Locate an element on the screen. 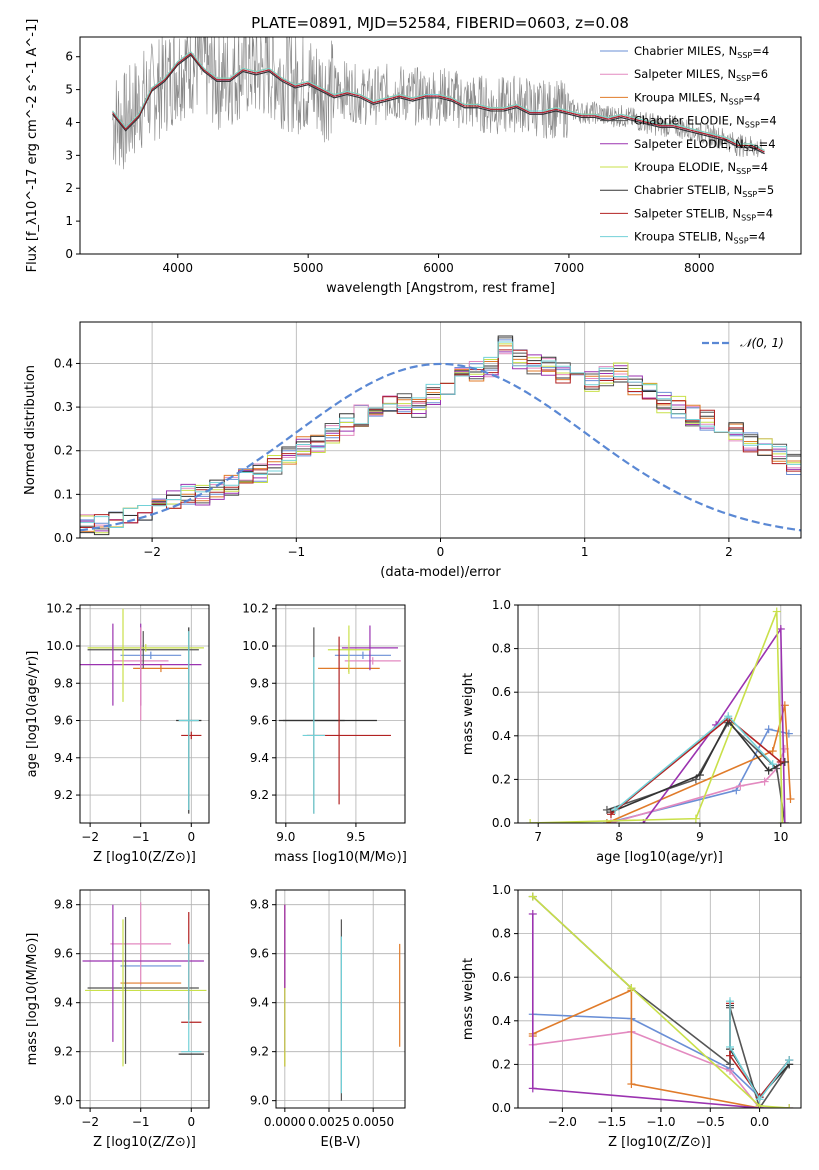 The width and height of the screenshot is (819, 1170). x-tick-label: −2 is located at coordinates (152, 552).